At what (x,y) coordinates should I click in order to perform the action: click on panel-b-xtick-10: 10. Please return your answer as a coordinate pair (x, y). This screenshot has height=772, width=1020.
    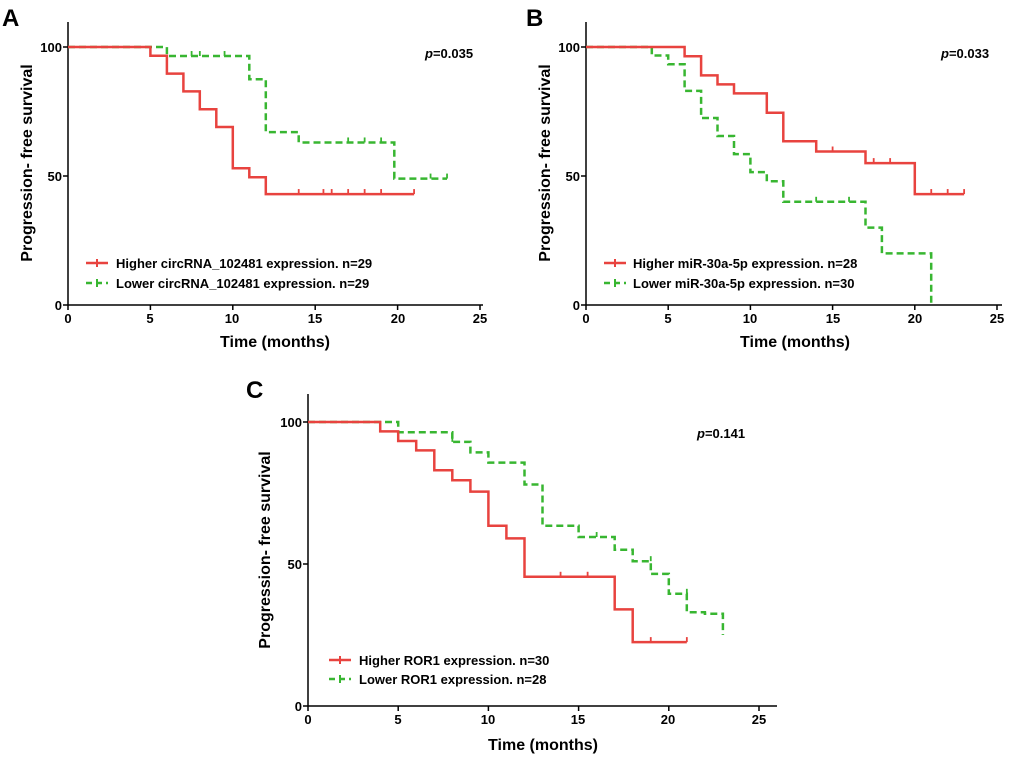
    Looking at the image, I should click on (750, 318).